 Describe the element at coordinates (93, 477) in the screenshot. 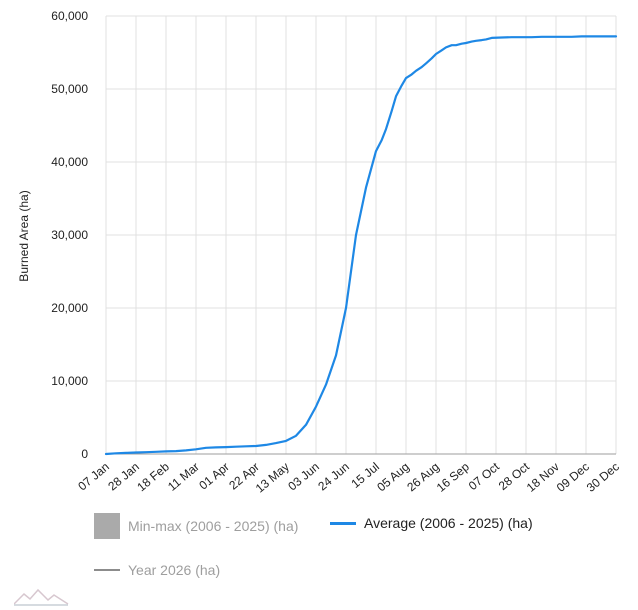

I see `x-tick-label: 07 Jan` at that location.